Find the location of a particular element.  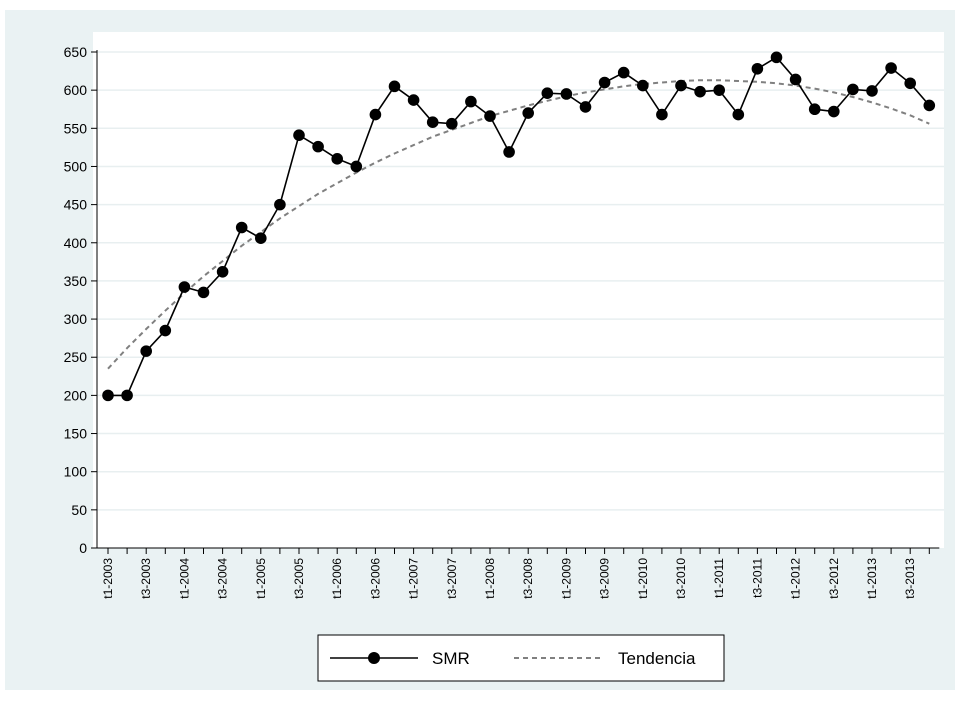

y-tick-label: 450 is located at coordinates (76, 205).